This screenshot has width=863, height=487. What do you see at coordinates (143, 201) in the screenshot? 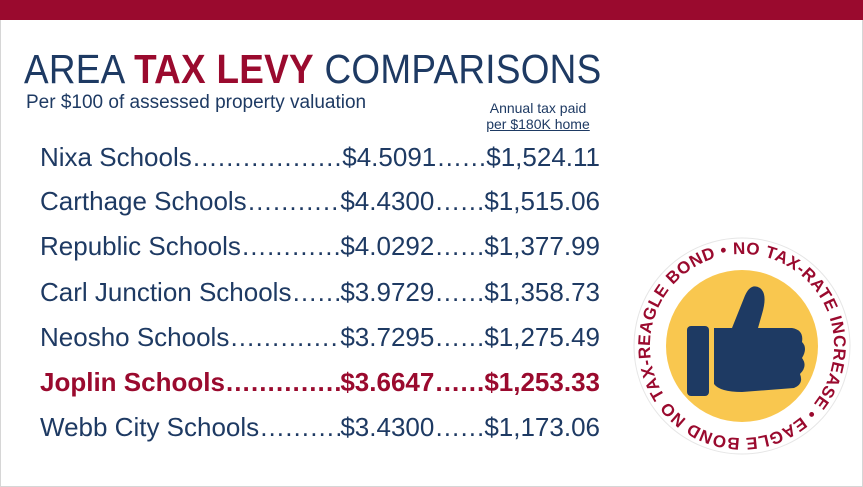
I see `school-name: Carthage Schools` at bounding box center [143, 201].